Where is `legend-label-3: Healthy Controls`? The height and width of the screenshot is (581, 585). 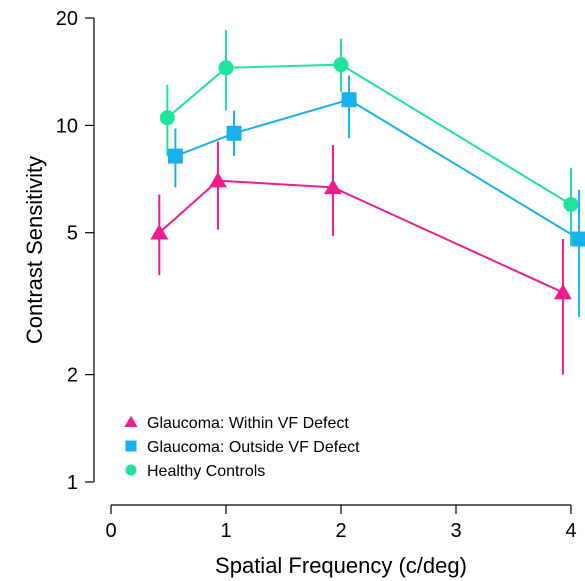 legend-label-3: Healthy Controls is located at coordinates (206, 471).